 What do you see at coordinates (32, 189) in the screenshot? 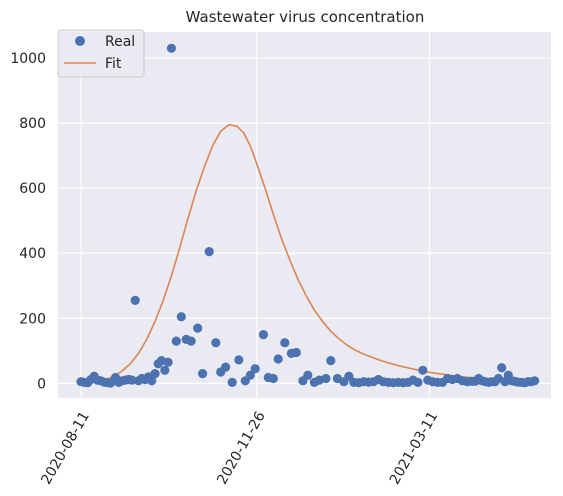
I see `y-tick-label: 600` at bounding box center [32, 189].